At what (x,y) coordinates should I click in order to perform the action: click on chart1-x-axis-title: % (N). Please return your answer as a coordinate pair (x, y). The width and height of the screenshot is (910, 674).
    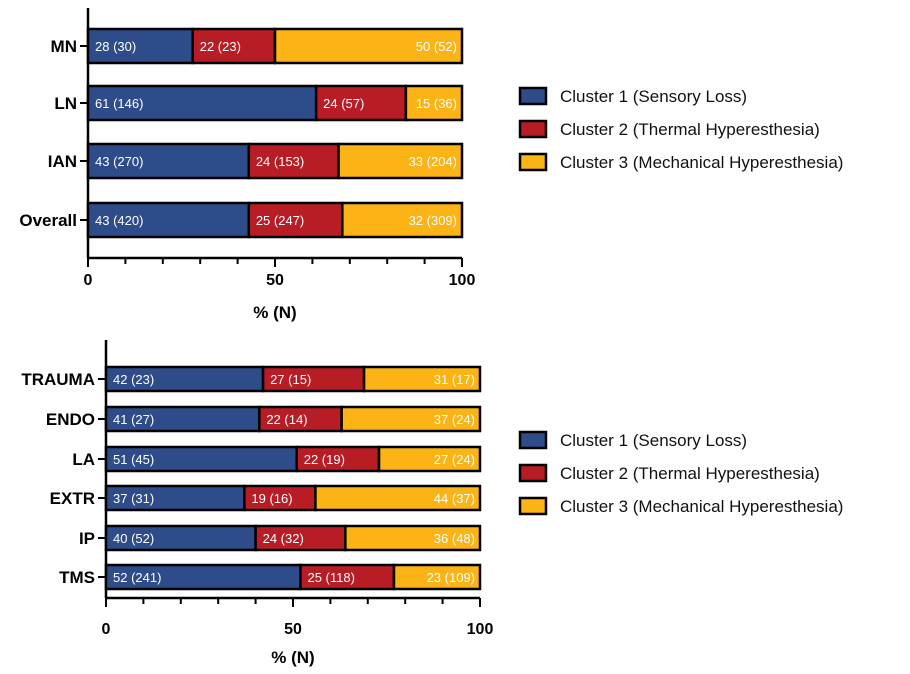
    Looking at the image, I should click on (274, 312).